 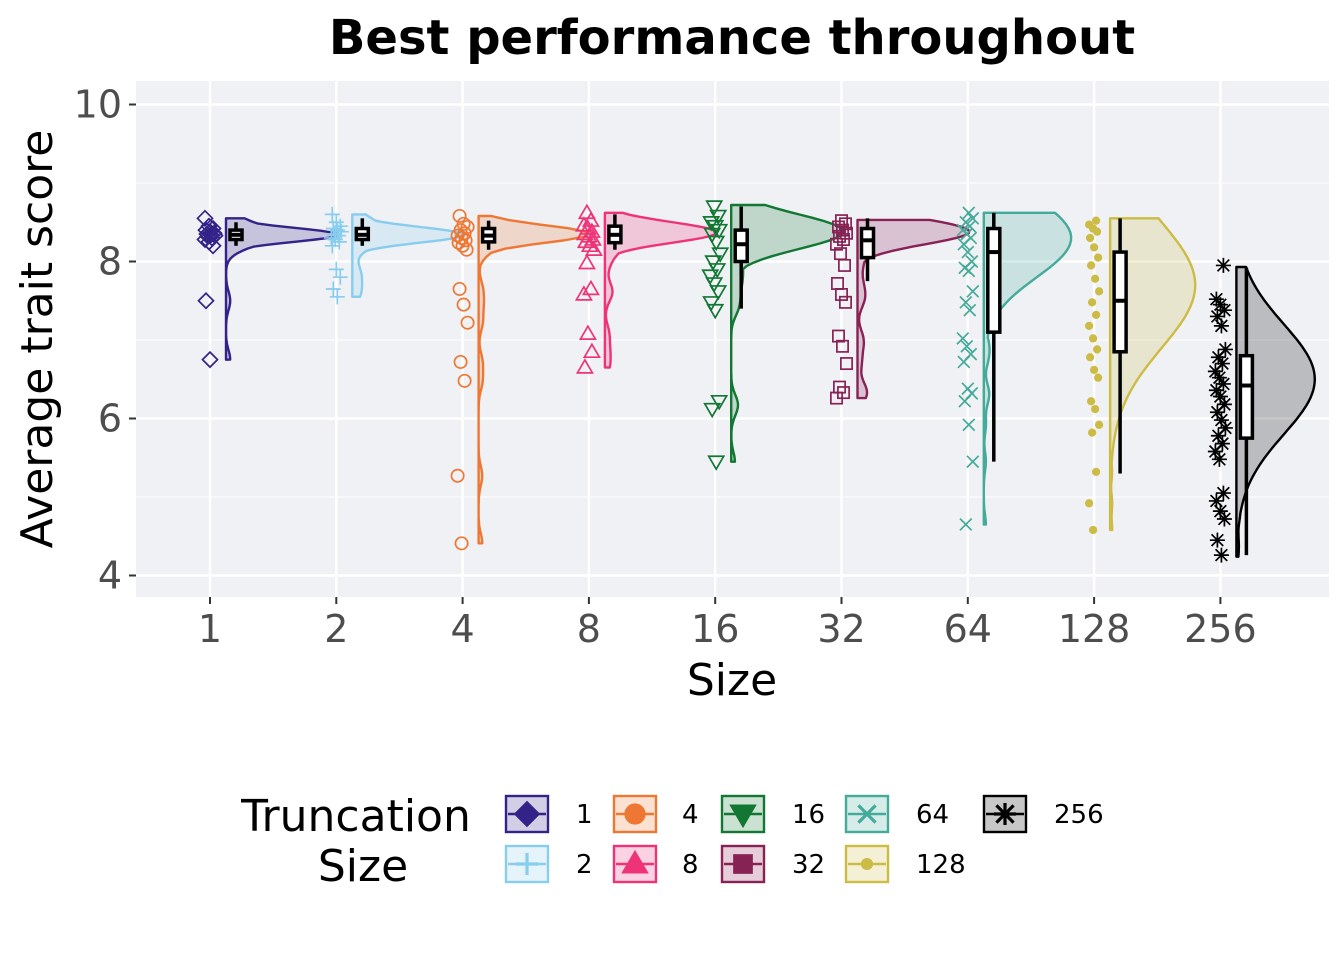 I want to click on legend-label-4: 4, so click(x=690, y=815).